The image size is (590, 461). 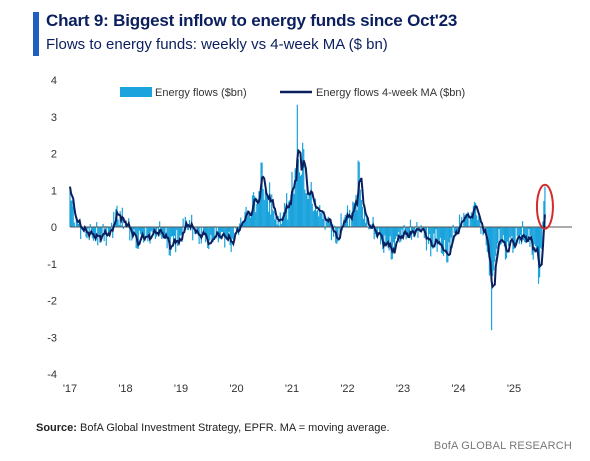 I want to click on y-tick-label: 0, so click(x=54, y=228).